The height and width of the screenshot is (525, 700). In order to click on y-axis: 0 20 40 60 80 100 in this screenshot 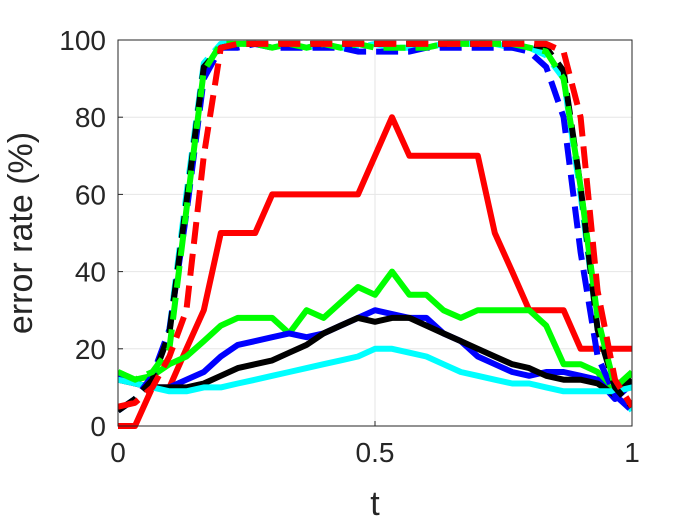, I will do `click(91, 233)`.